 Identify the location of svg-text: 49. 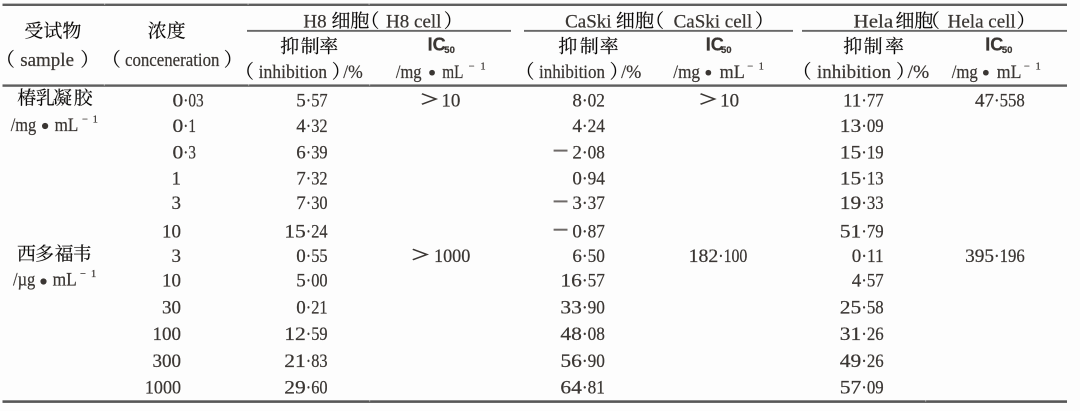
(851, 361).